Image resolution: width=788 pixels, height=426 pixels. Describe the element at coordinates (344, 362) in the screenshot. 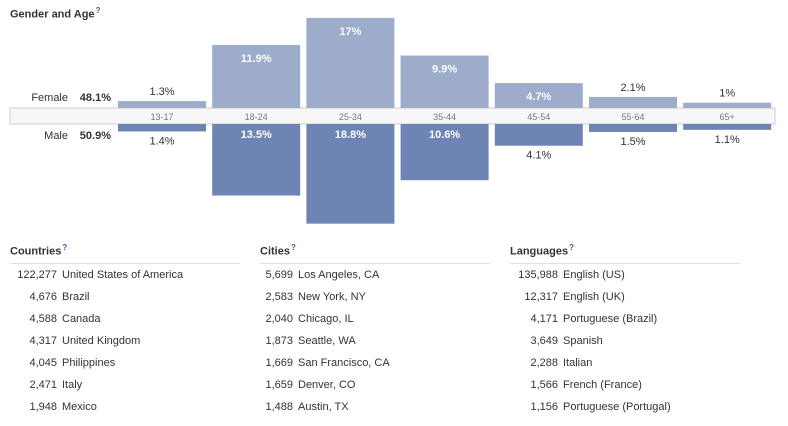

I see `row-label: San Francisco, CA` at that location.